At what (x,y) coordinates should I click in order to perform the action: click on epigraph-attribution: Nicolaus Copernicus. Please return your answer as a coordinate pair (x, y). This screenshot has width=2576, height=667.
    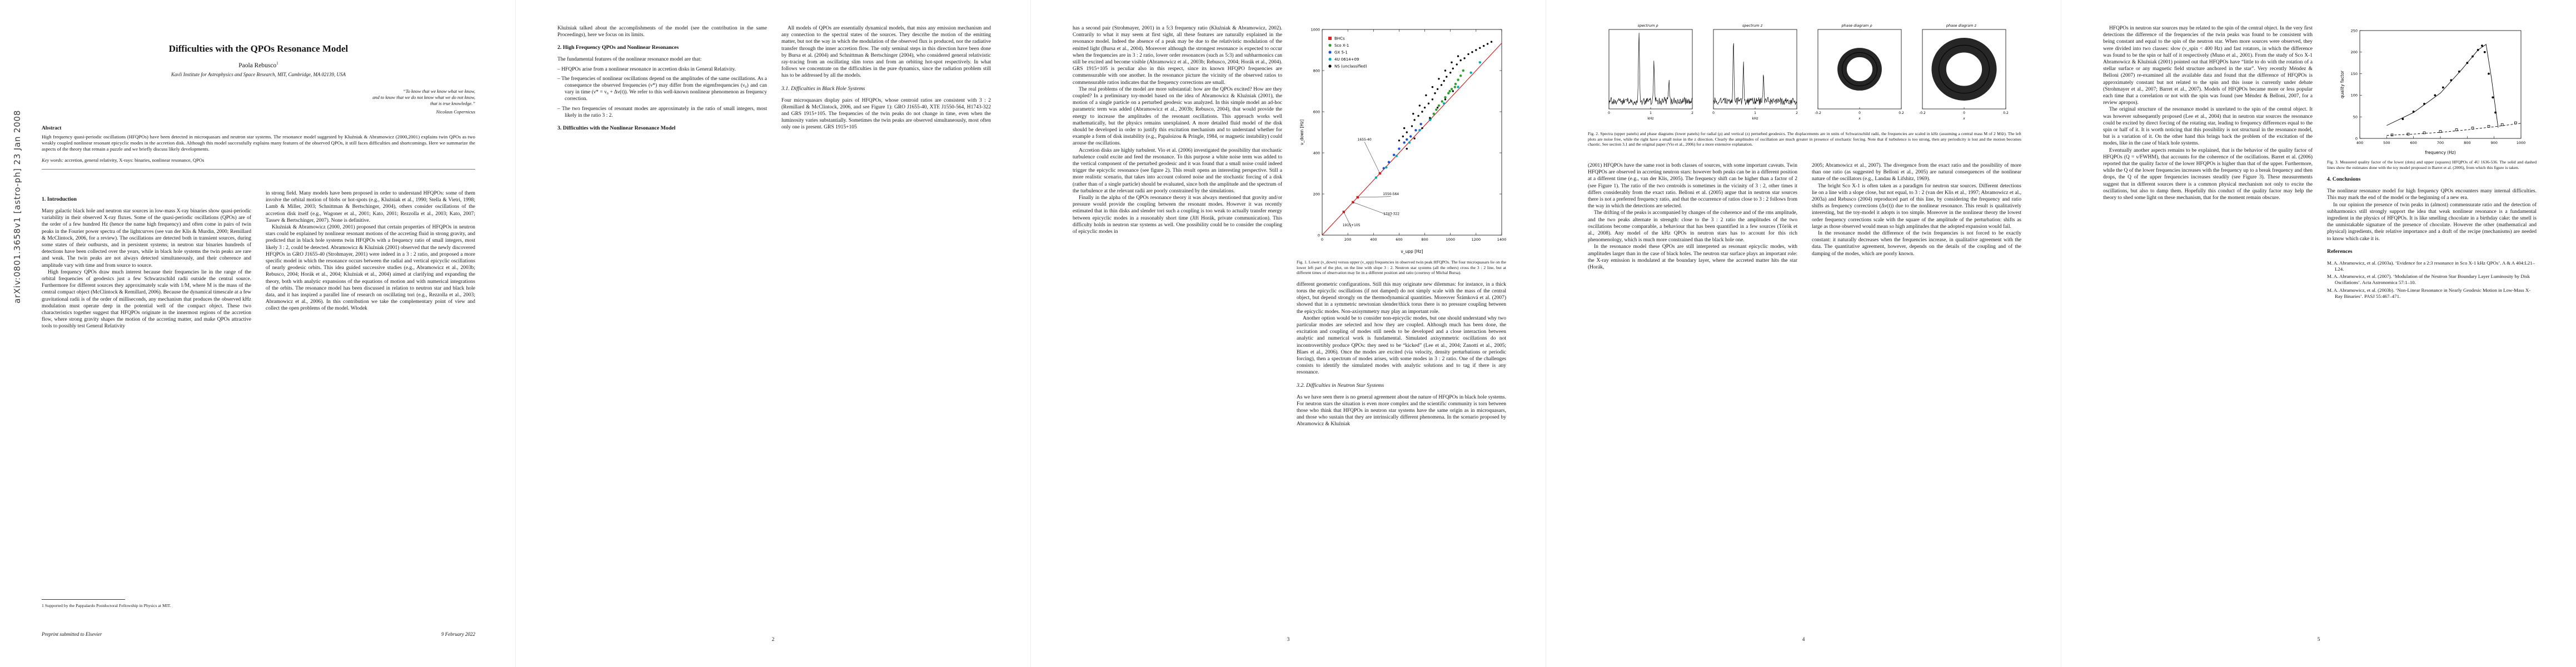
    Looking at the image, I should click on (456, 112).